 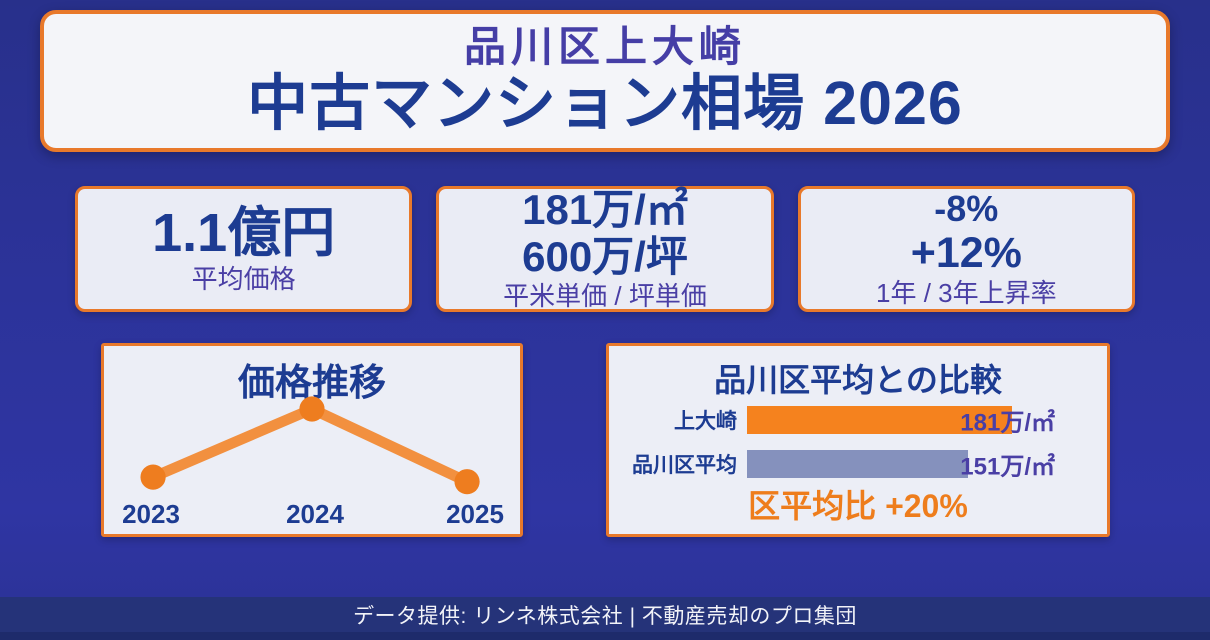 I want to click on price-trend-line-chart, so click(x=310, y=445).